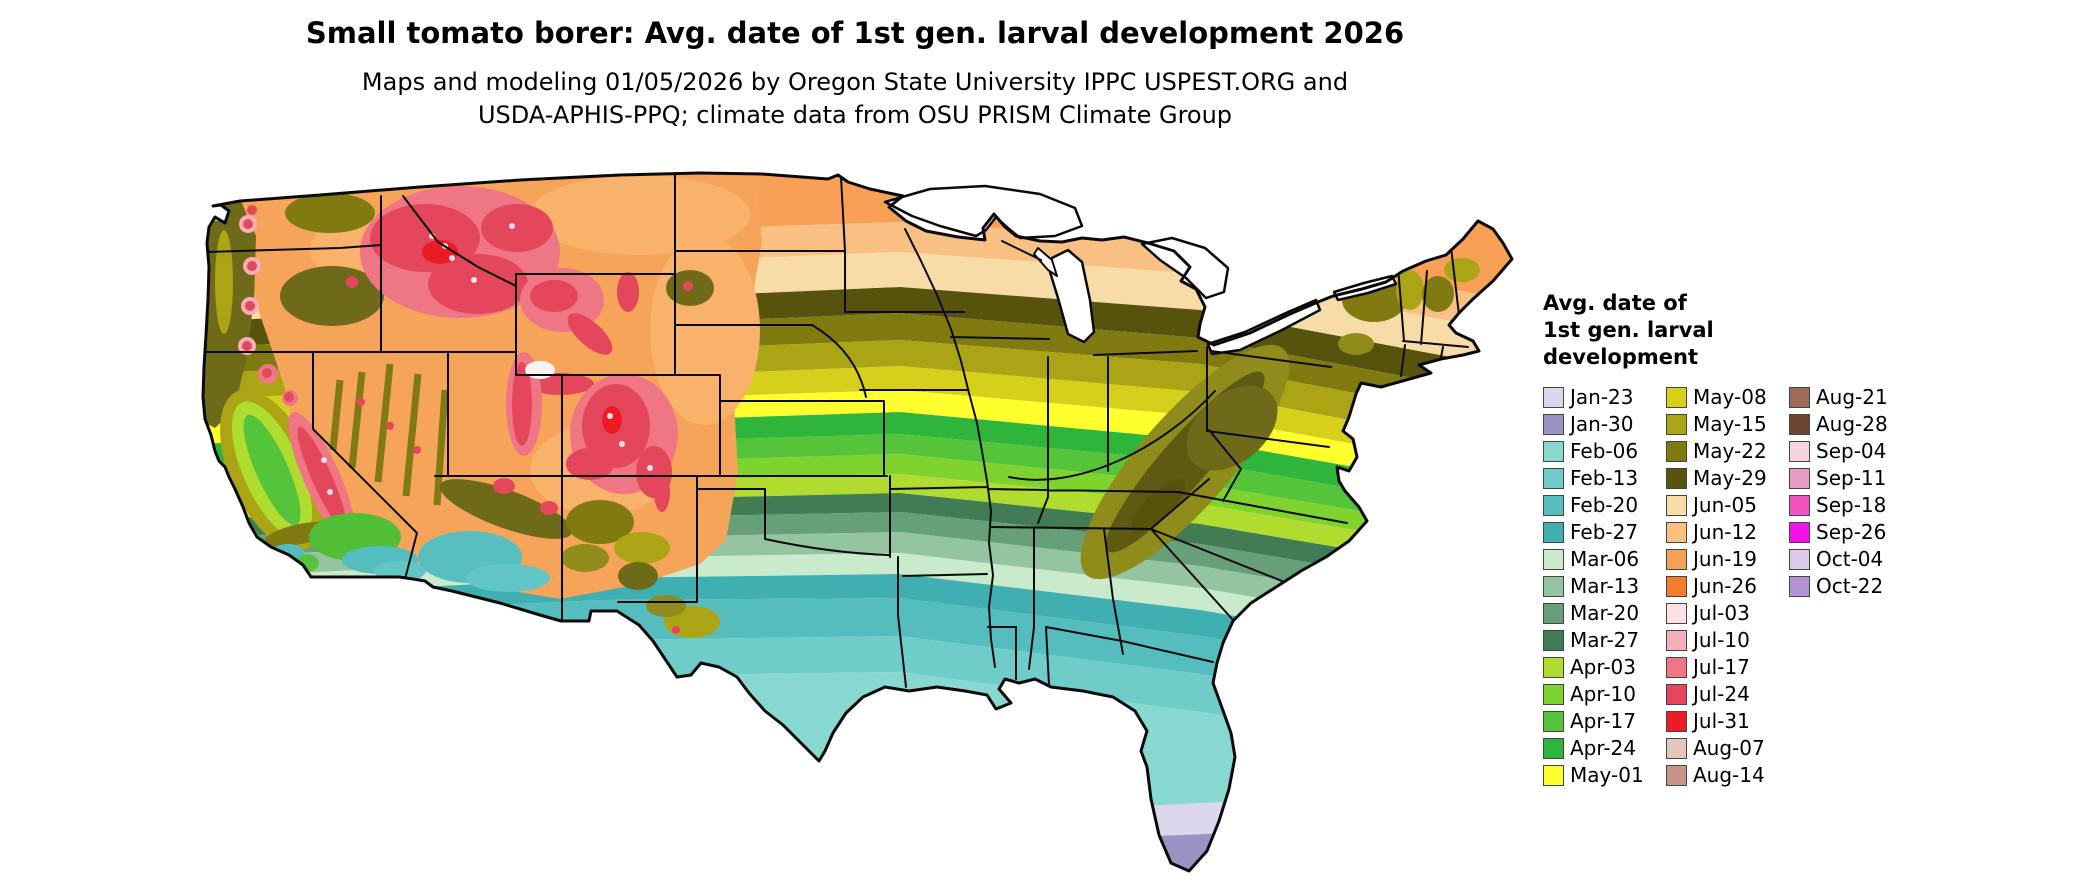  What do you see at coordinates (1721, 667) in the screenshot?
I see `legend-entry-label: Jul-17` at bounding box center [1721, 667].